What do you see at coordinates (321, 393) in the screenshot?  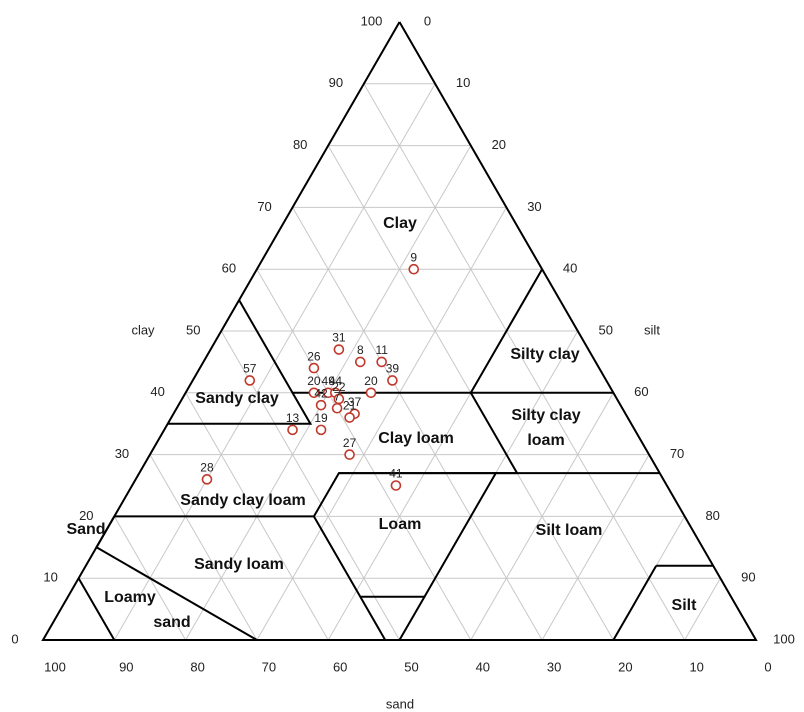 I see `point-label: 42` at bounding box center [321, 393].